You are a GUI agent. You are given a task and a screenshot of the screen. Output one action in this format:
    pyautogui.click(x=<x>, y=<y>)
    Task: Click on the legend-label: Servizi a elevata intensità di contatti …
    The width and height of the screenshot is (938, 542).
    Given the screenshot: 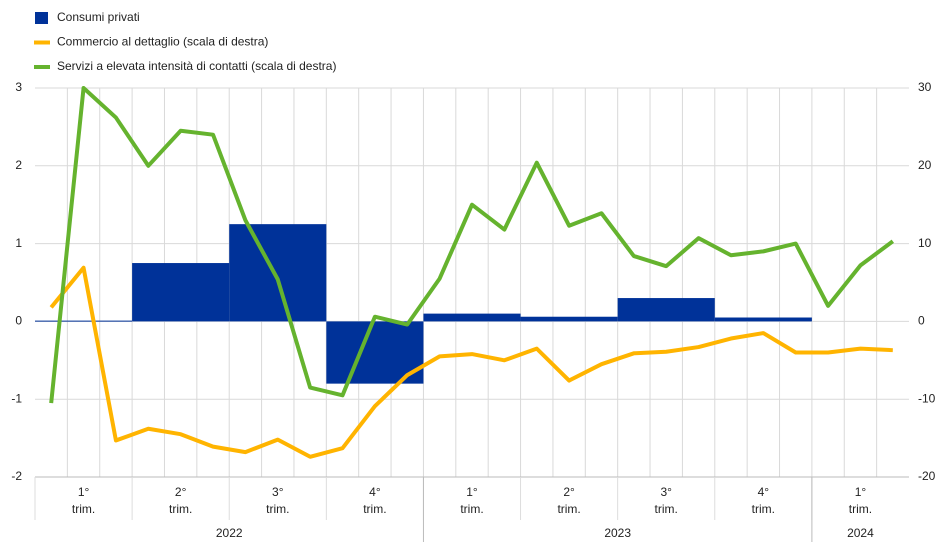 What is the action you would take?
    pyautogui.click(x=196, y=66)
    